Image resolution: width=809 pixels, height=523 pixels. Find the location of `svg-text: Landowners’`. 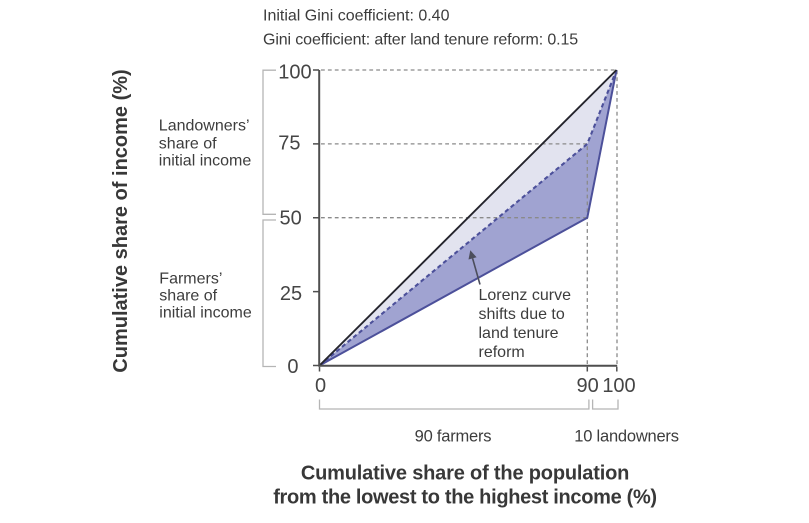

svg-text: Landowners’ is located at coordinates (204, 126).